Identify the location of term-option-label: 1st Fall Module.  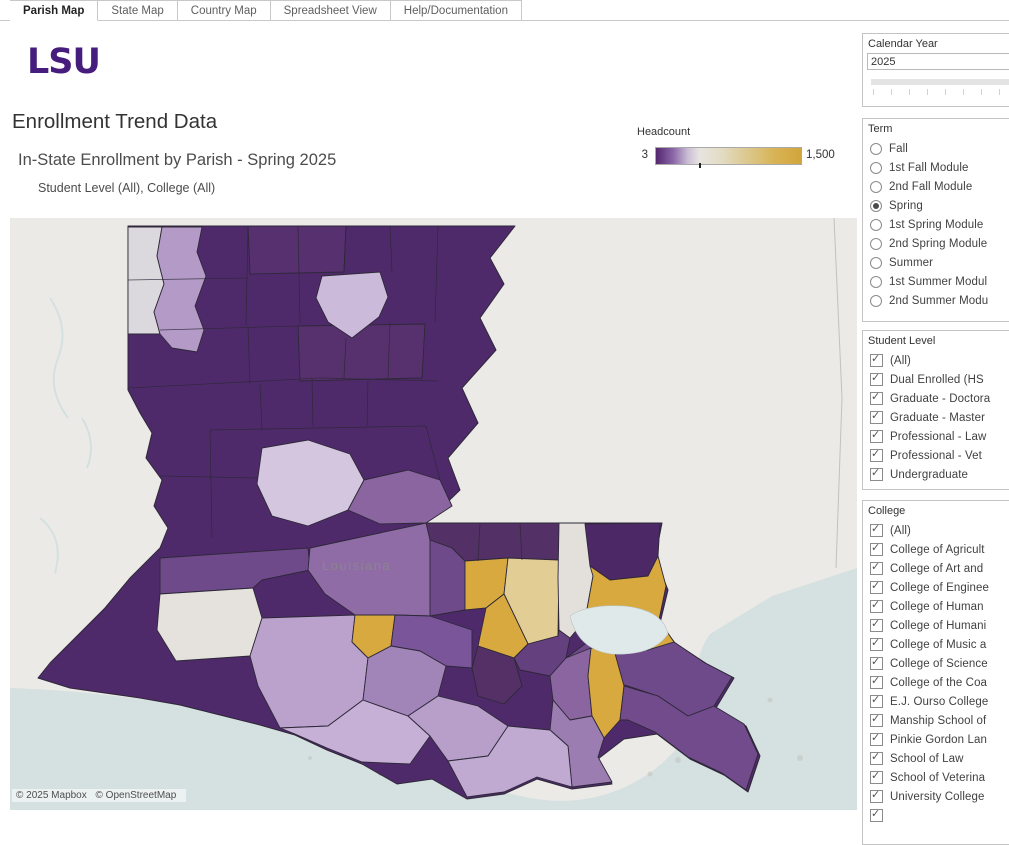
(929, 167).